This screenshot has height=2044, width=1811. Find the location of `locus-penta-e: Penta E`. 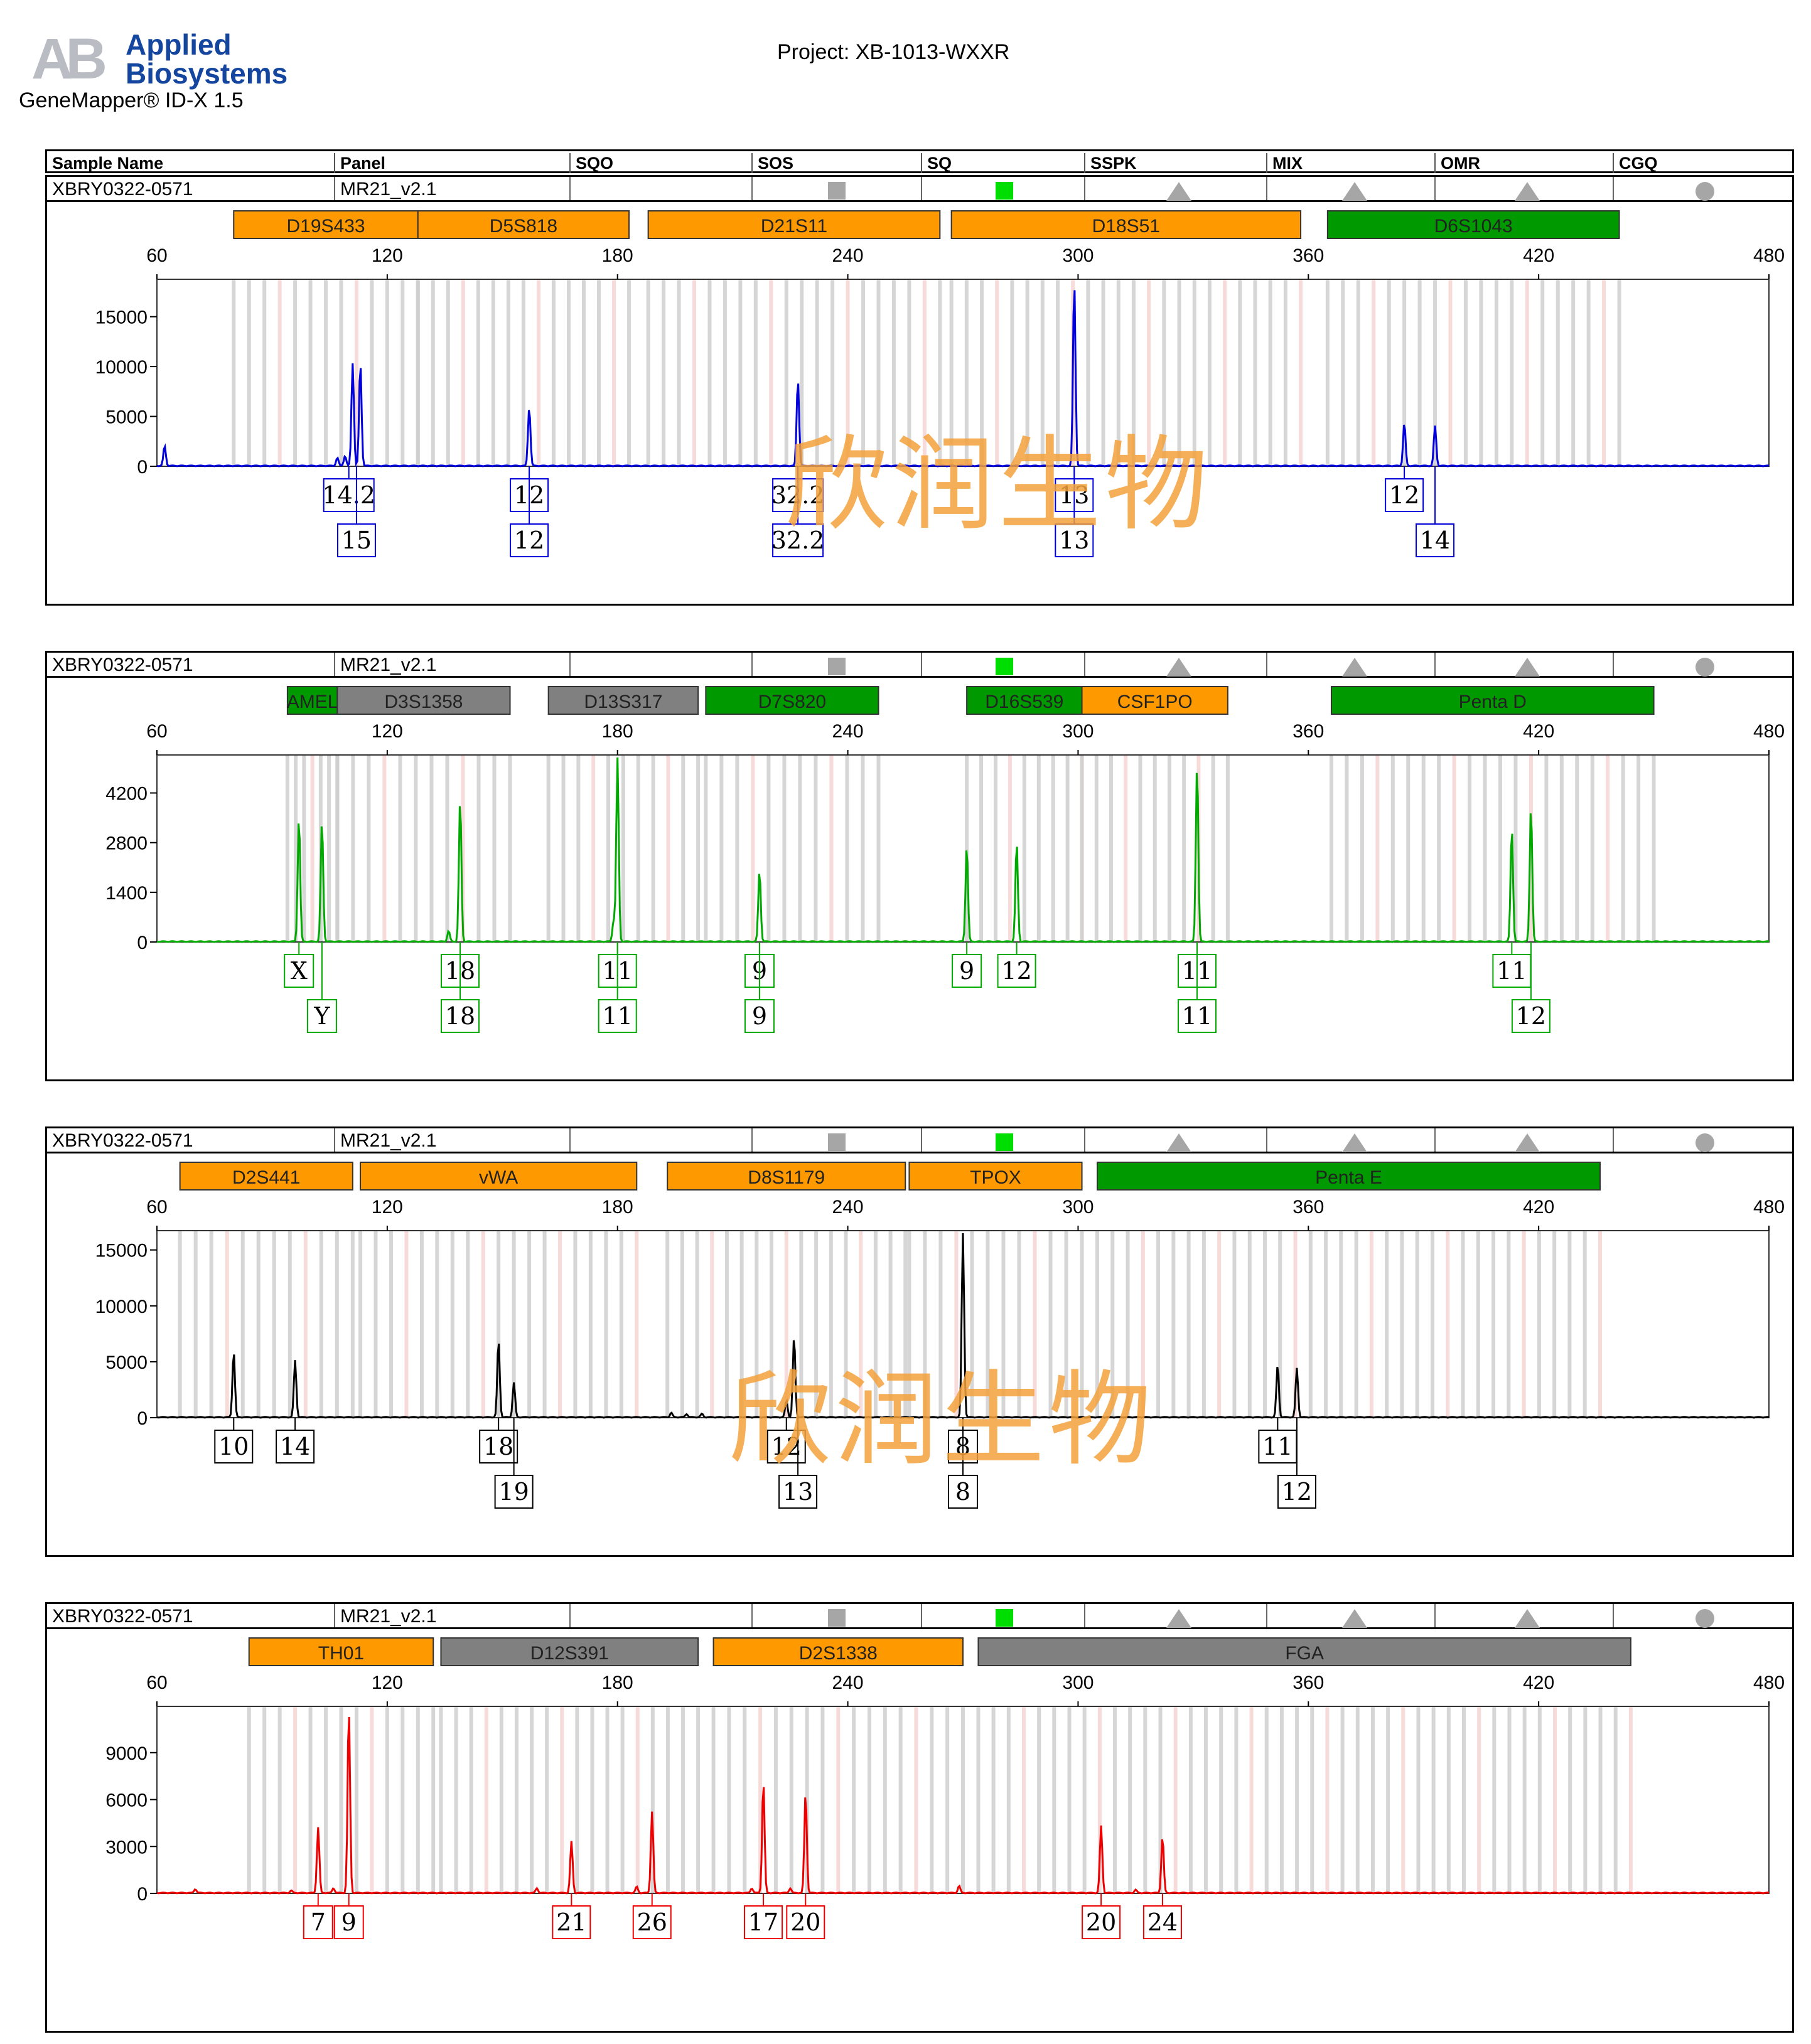

locus-penta-e: Penta E is located at coordinates (1349, 1176).